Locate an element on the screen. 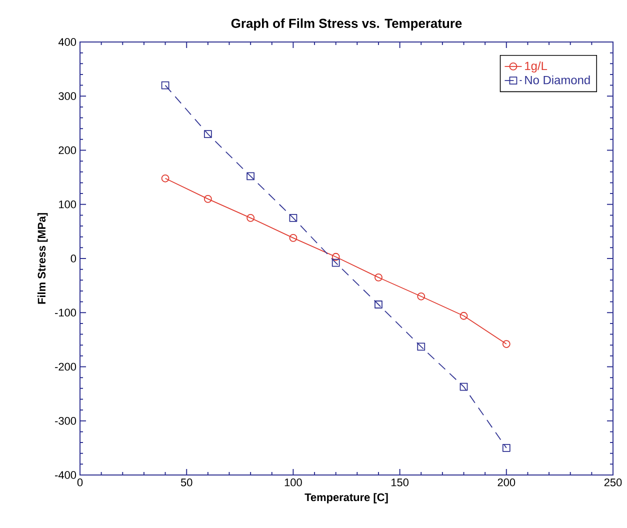  x-tick-label: 250 is located at coordinates (613, 482).